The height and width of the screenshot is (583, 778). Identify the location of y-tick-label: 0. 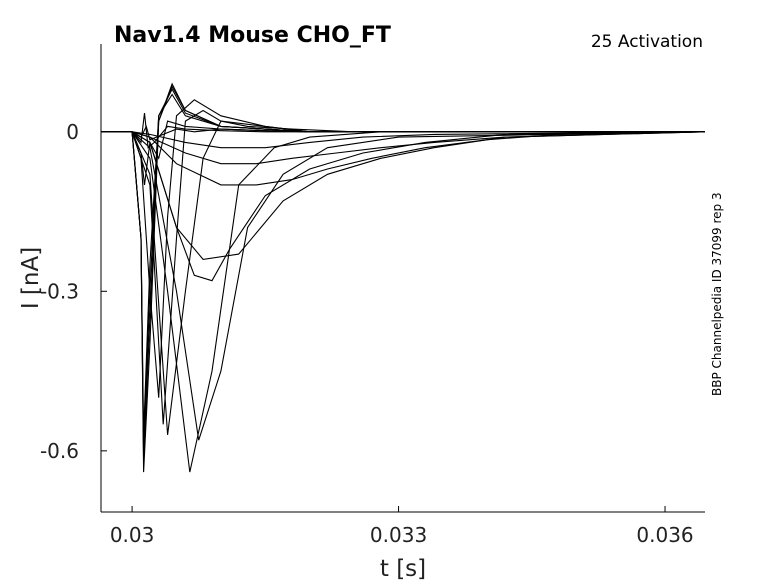
(72, 132).